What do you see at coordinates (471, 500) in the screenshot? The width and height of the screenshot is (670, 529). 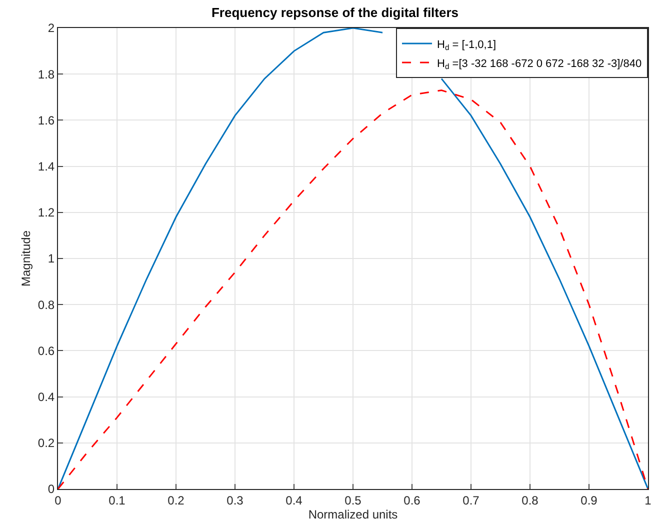 I see `x-tick-label: 0.7` at bounding box center [471, 500].